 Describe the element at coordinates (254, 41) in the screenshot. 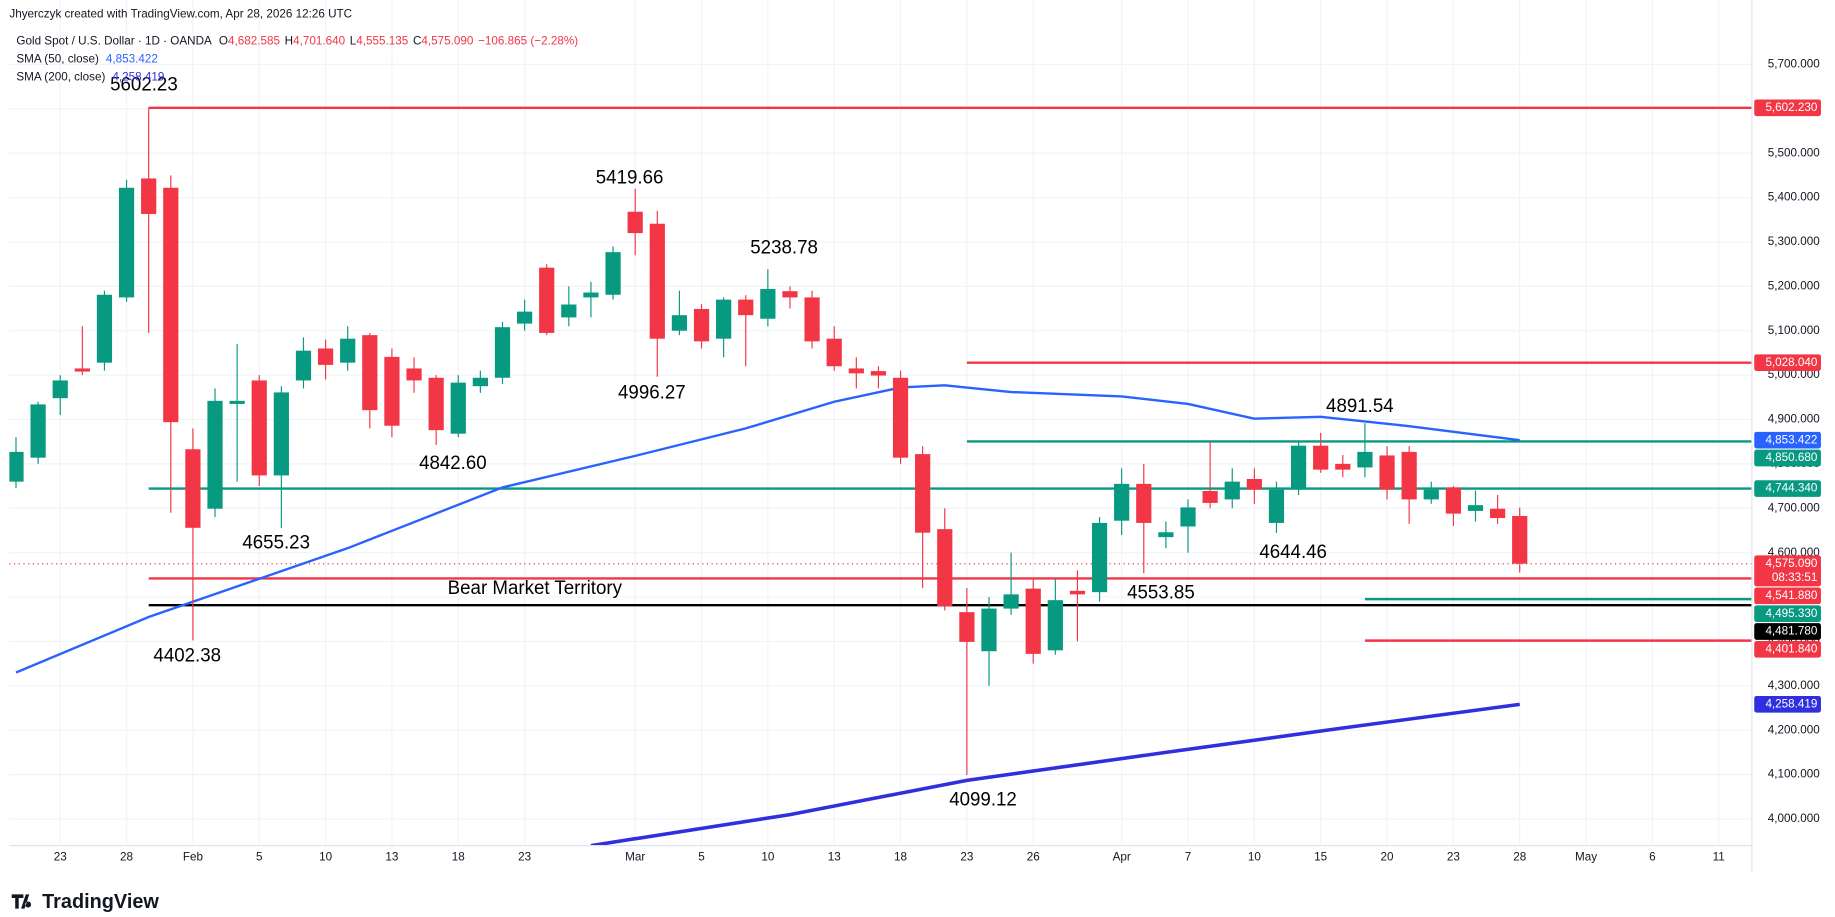

I see `ohlc-value: 4,682.585` at that location.